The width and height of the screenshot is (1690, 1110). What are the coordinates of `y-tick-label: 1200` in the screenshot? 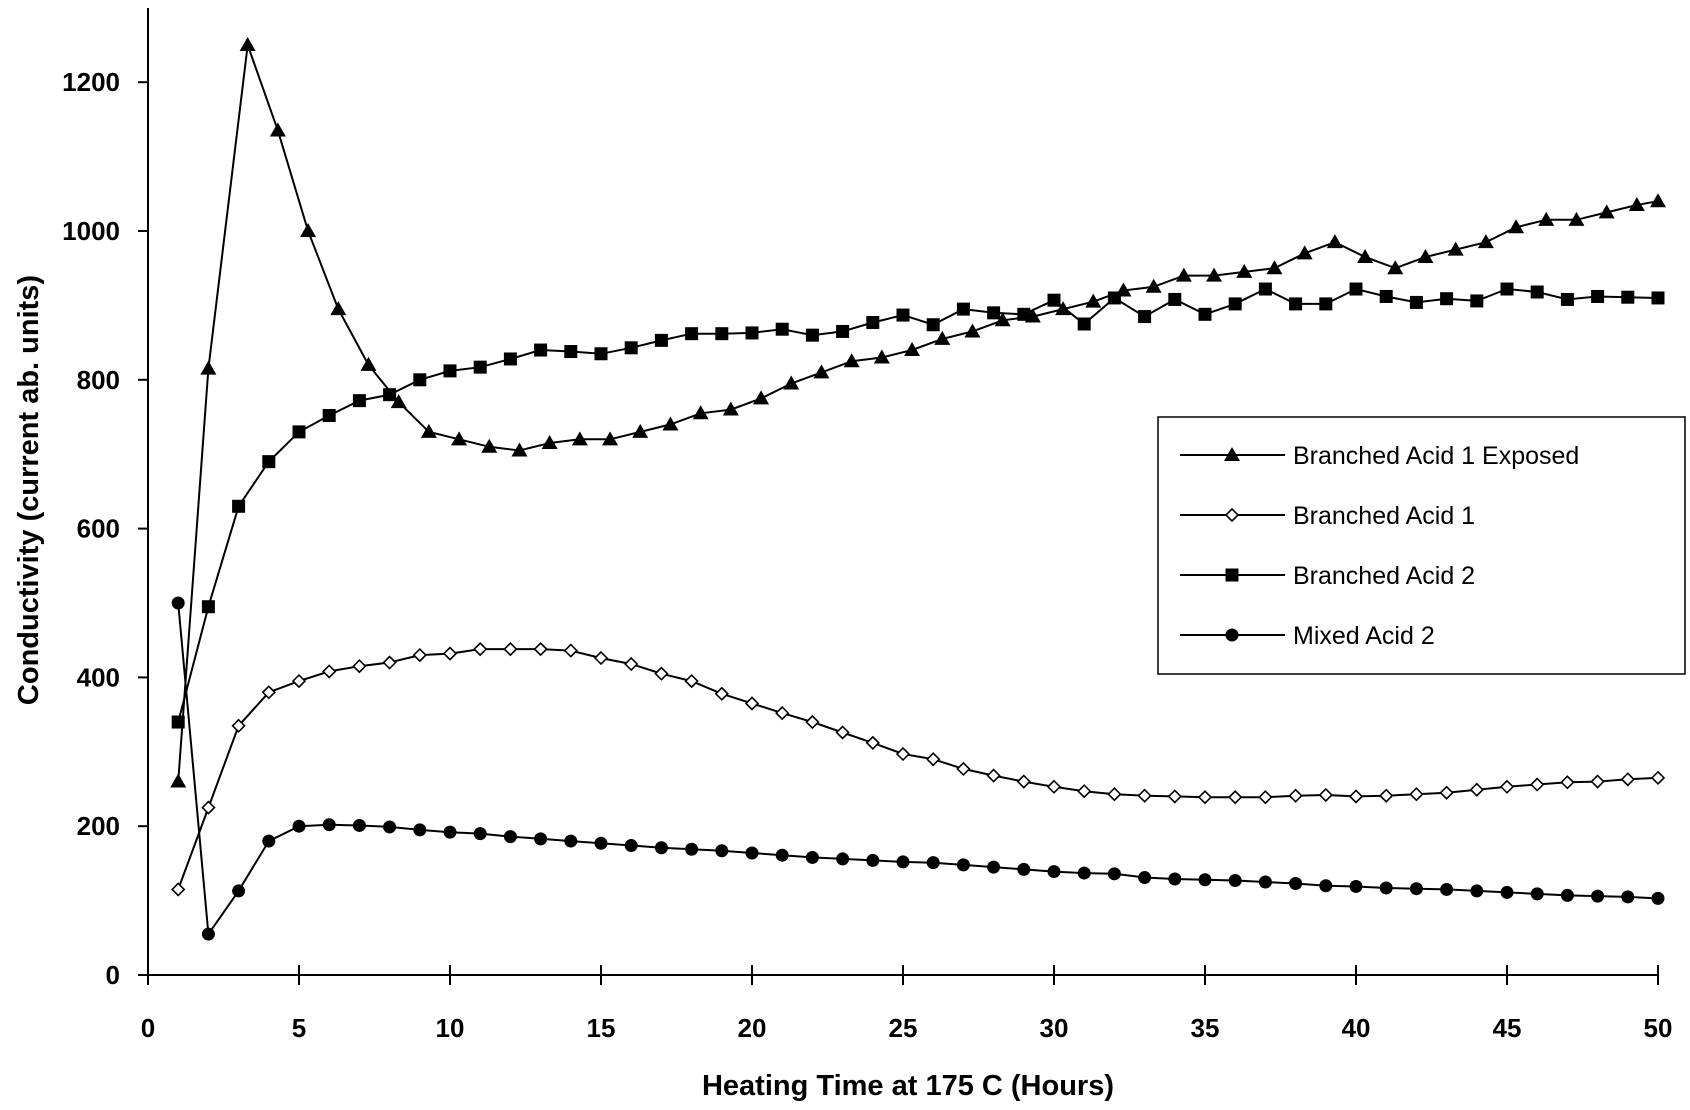 It's located at (91, 82).